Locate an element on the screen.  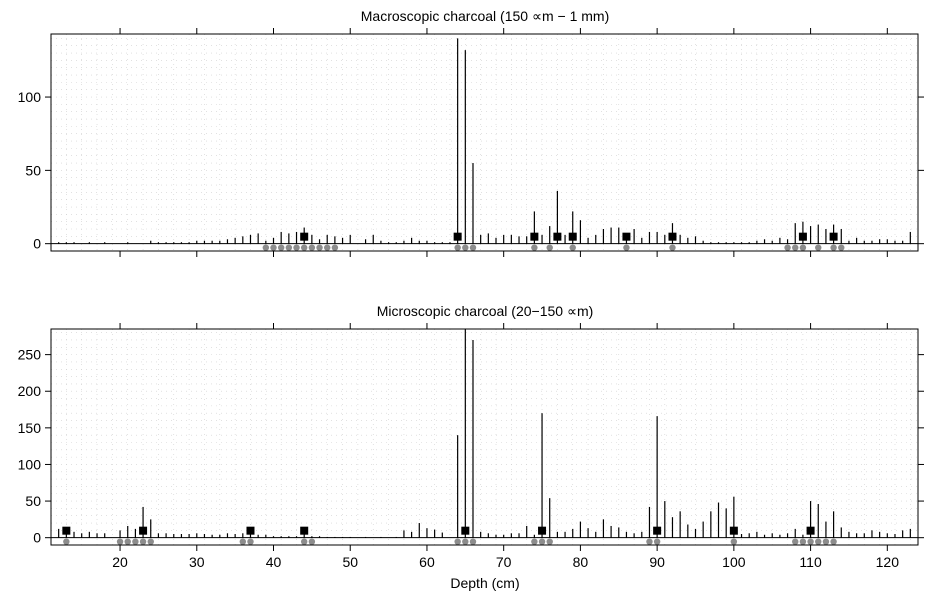
panel-title-microscopic: Microscopic charcoal (20−150 ∝m) is located at coordinates (485, 311).